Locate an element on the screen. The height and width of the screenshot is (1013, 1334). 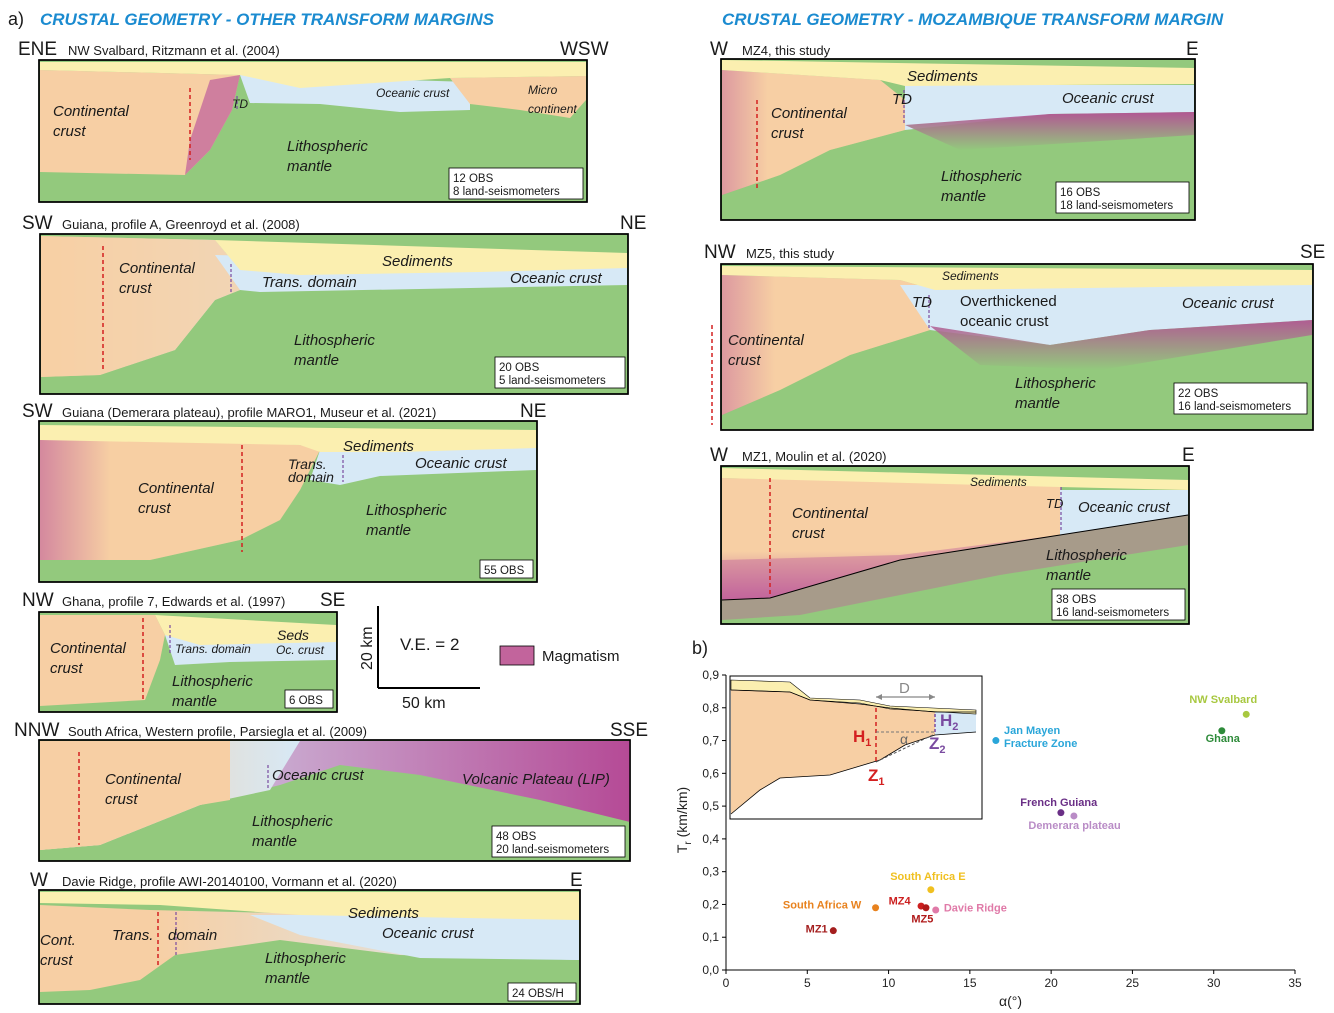
dir-left: NW is located at coordinates (38, 600).